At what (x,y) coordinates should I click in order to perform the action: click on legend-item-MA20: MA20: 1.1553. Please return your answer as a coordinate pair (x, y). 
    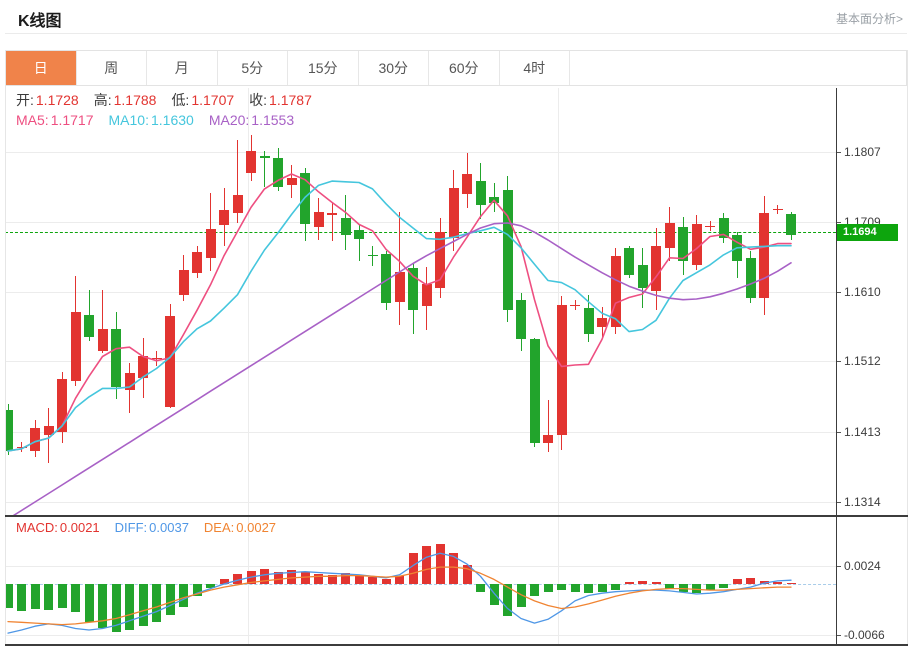
    Looking at the image, I should click on (251, 120).